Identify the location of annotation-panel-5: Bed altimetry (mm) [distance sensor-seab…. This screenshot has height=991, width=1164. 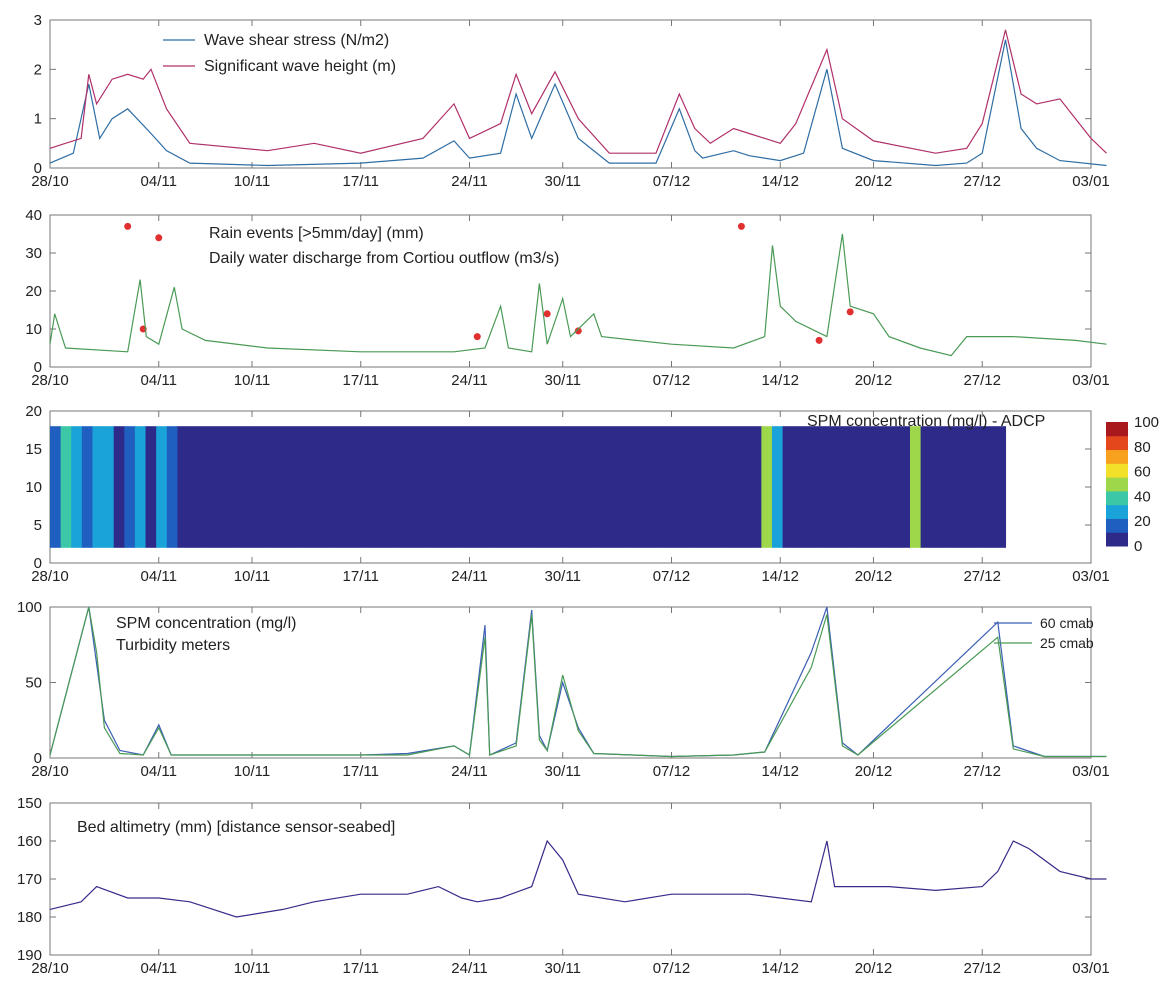
(236, 827).